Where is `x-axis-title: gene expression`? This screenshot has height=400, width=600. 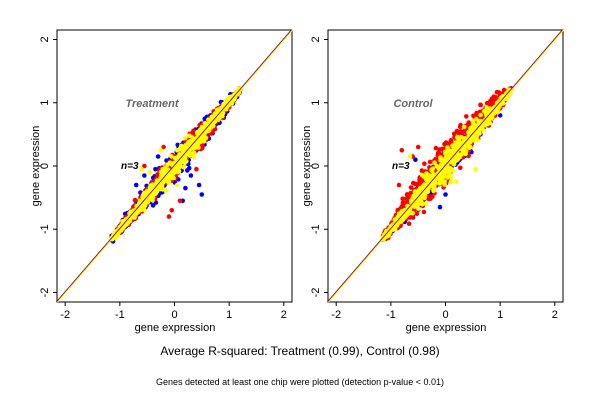 x-axis-title: gene expression is located at coordinates (175, 328).